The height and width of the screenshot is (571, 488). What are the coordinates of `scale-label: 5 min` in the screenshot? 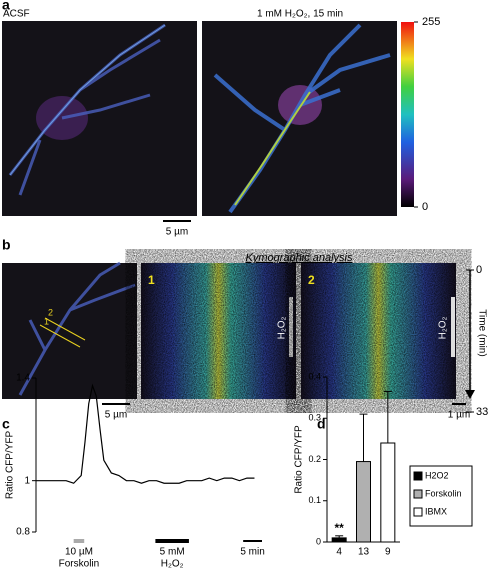 It's located at (252, 552).